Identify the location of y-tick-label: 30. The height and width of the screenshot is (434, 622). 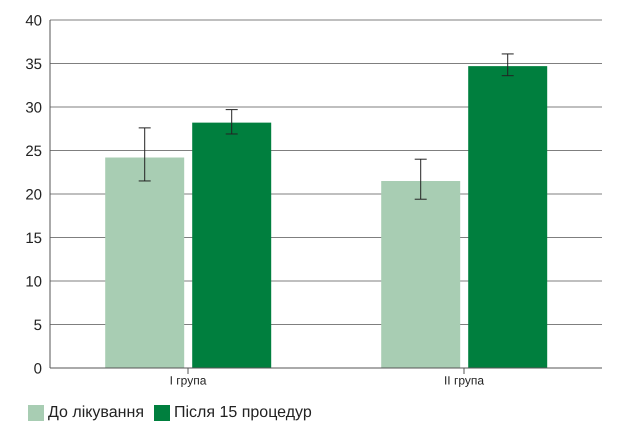
(33, 107).